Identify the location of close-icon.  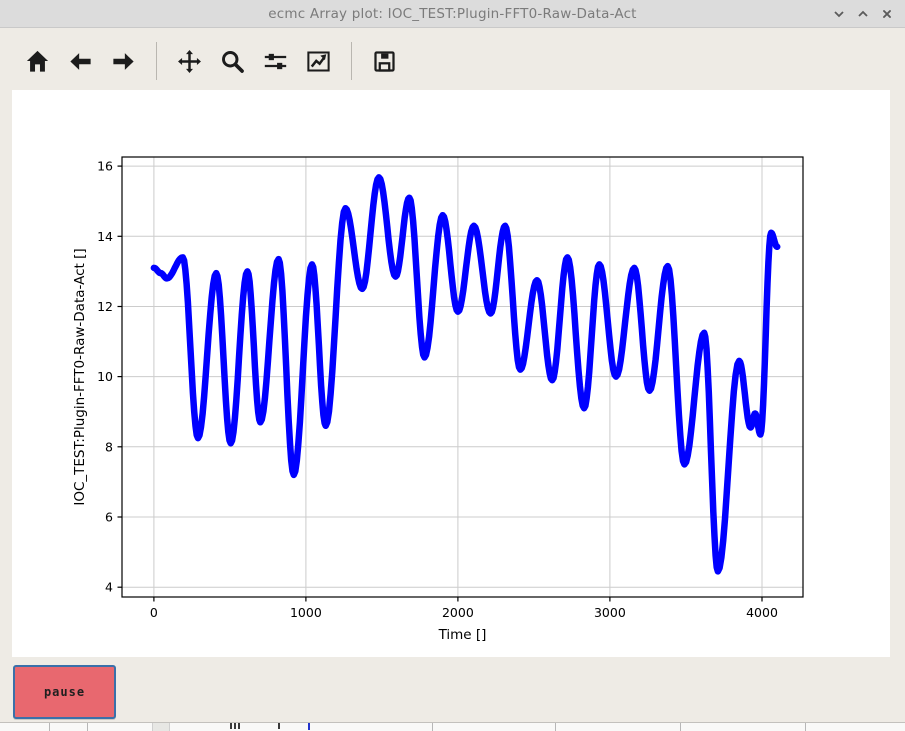
(887, 13).